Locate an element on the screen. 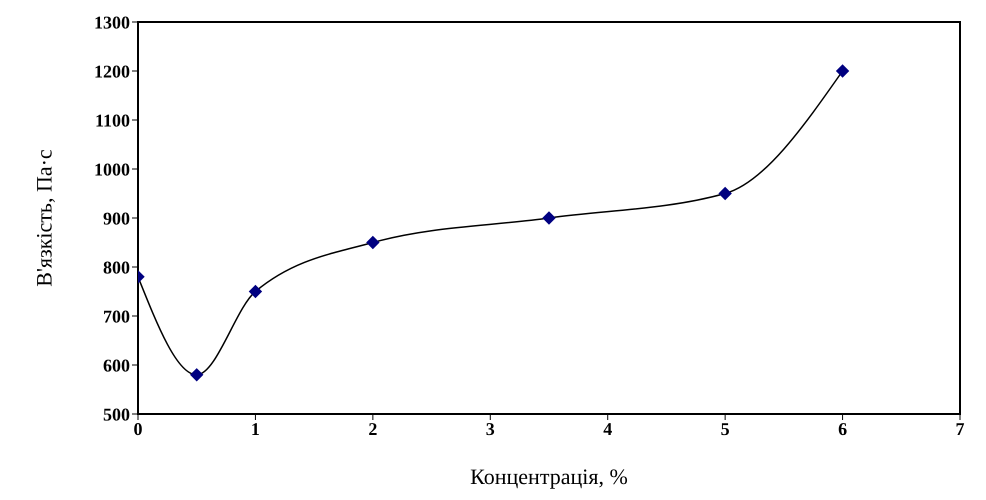  y-tick-label: 1000 is located at coordinates (112, 169).